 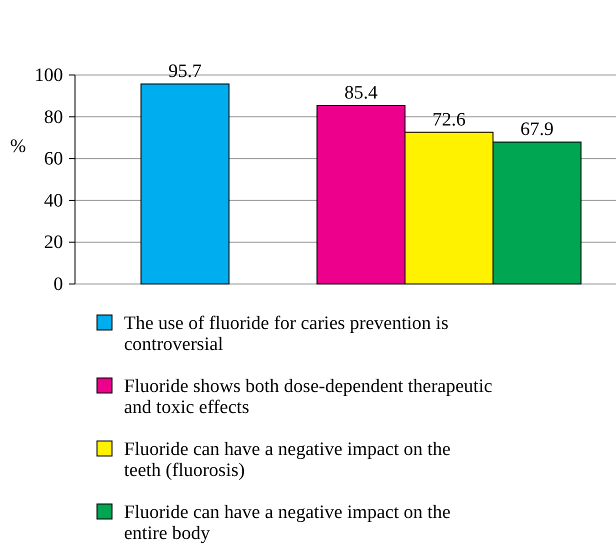 I want to click on y-tick-label: 20, so click(x=53, y=243).